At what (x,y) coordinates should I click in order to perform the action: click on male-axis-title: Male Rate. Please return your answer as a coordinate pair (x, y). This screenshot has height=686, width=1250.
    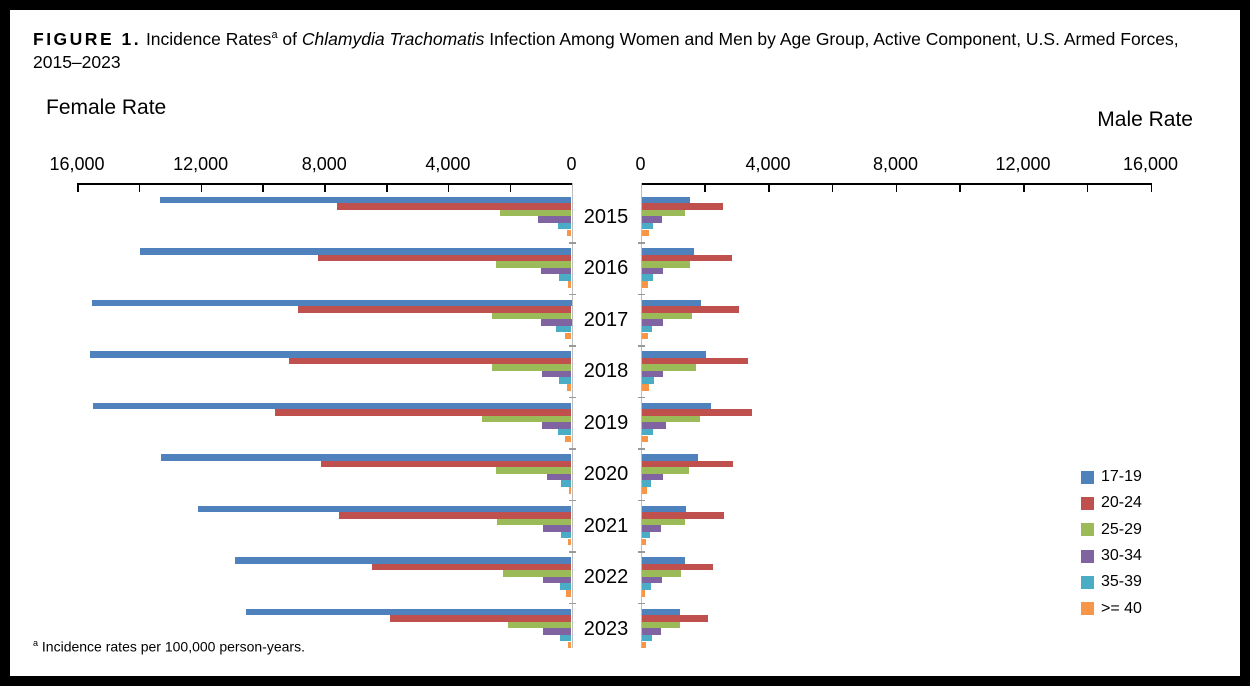
    Looking at the image, I should click on (1145, 119).